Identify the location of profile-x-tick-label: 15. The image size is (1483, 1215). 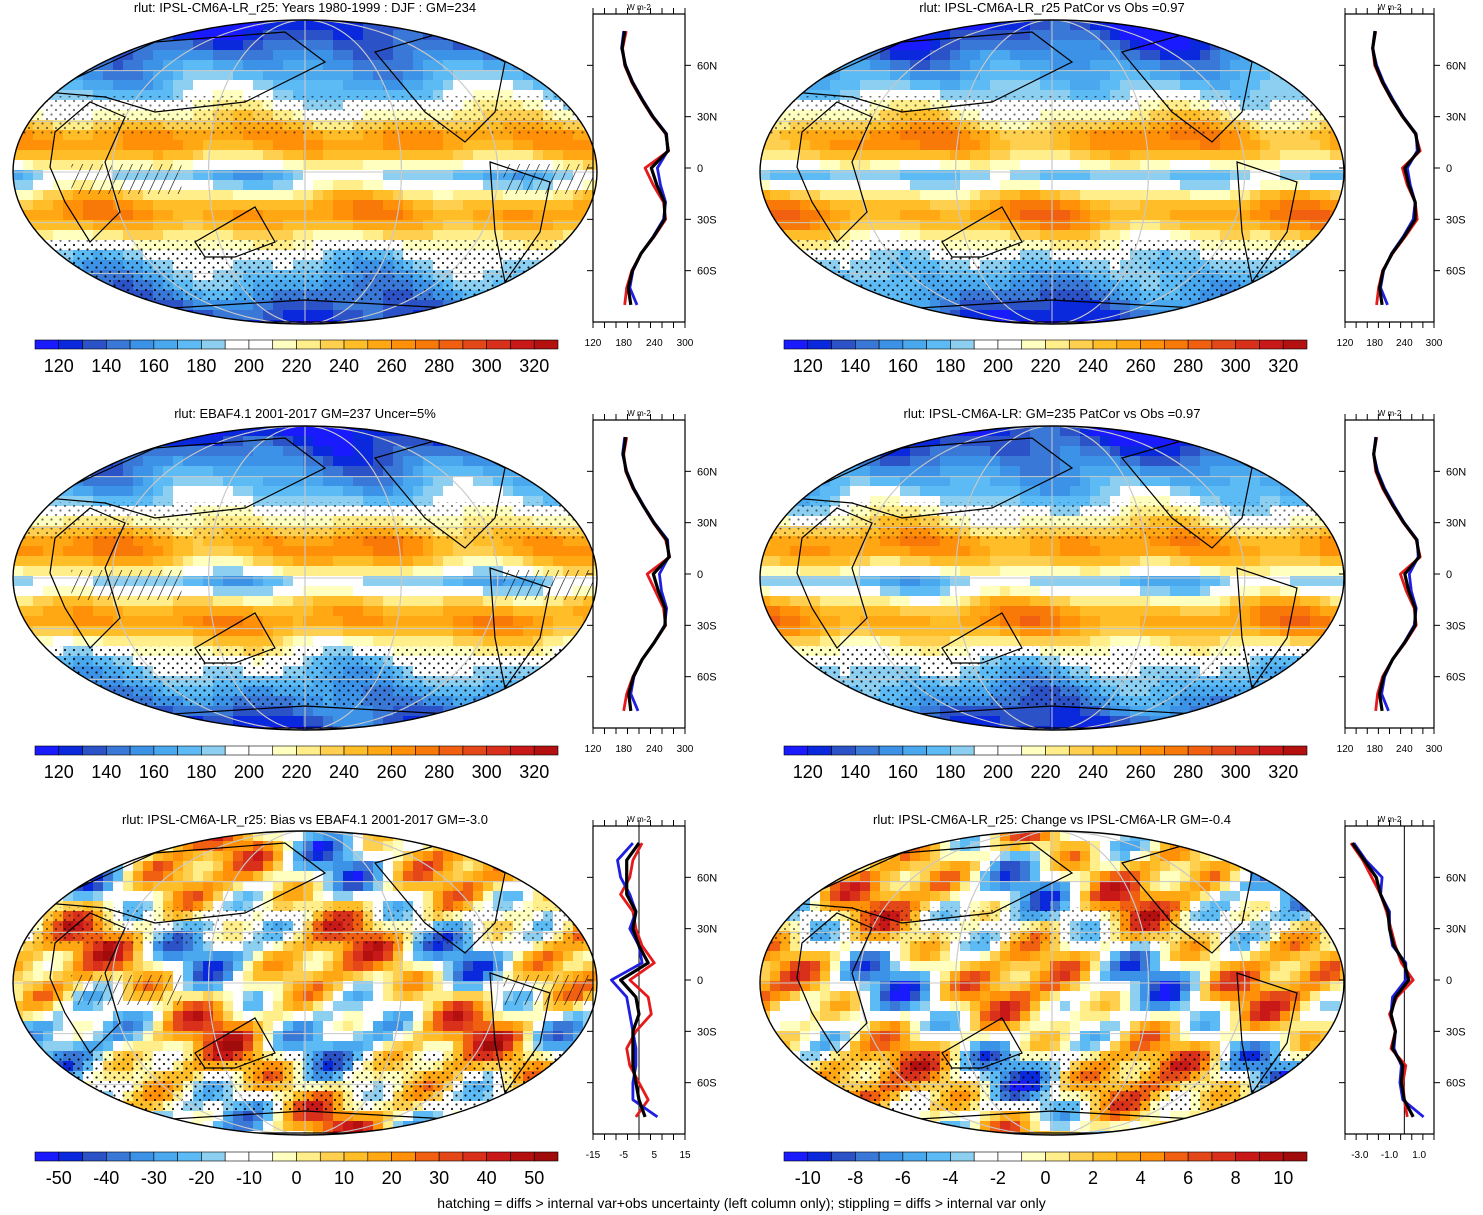
(685, 1155).